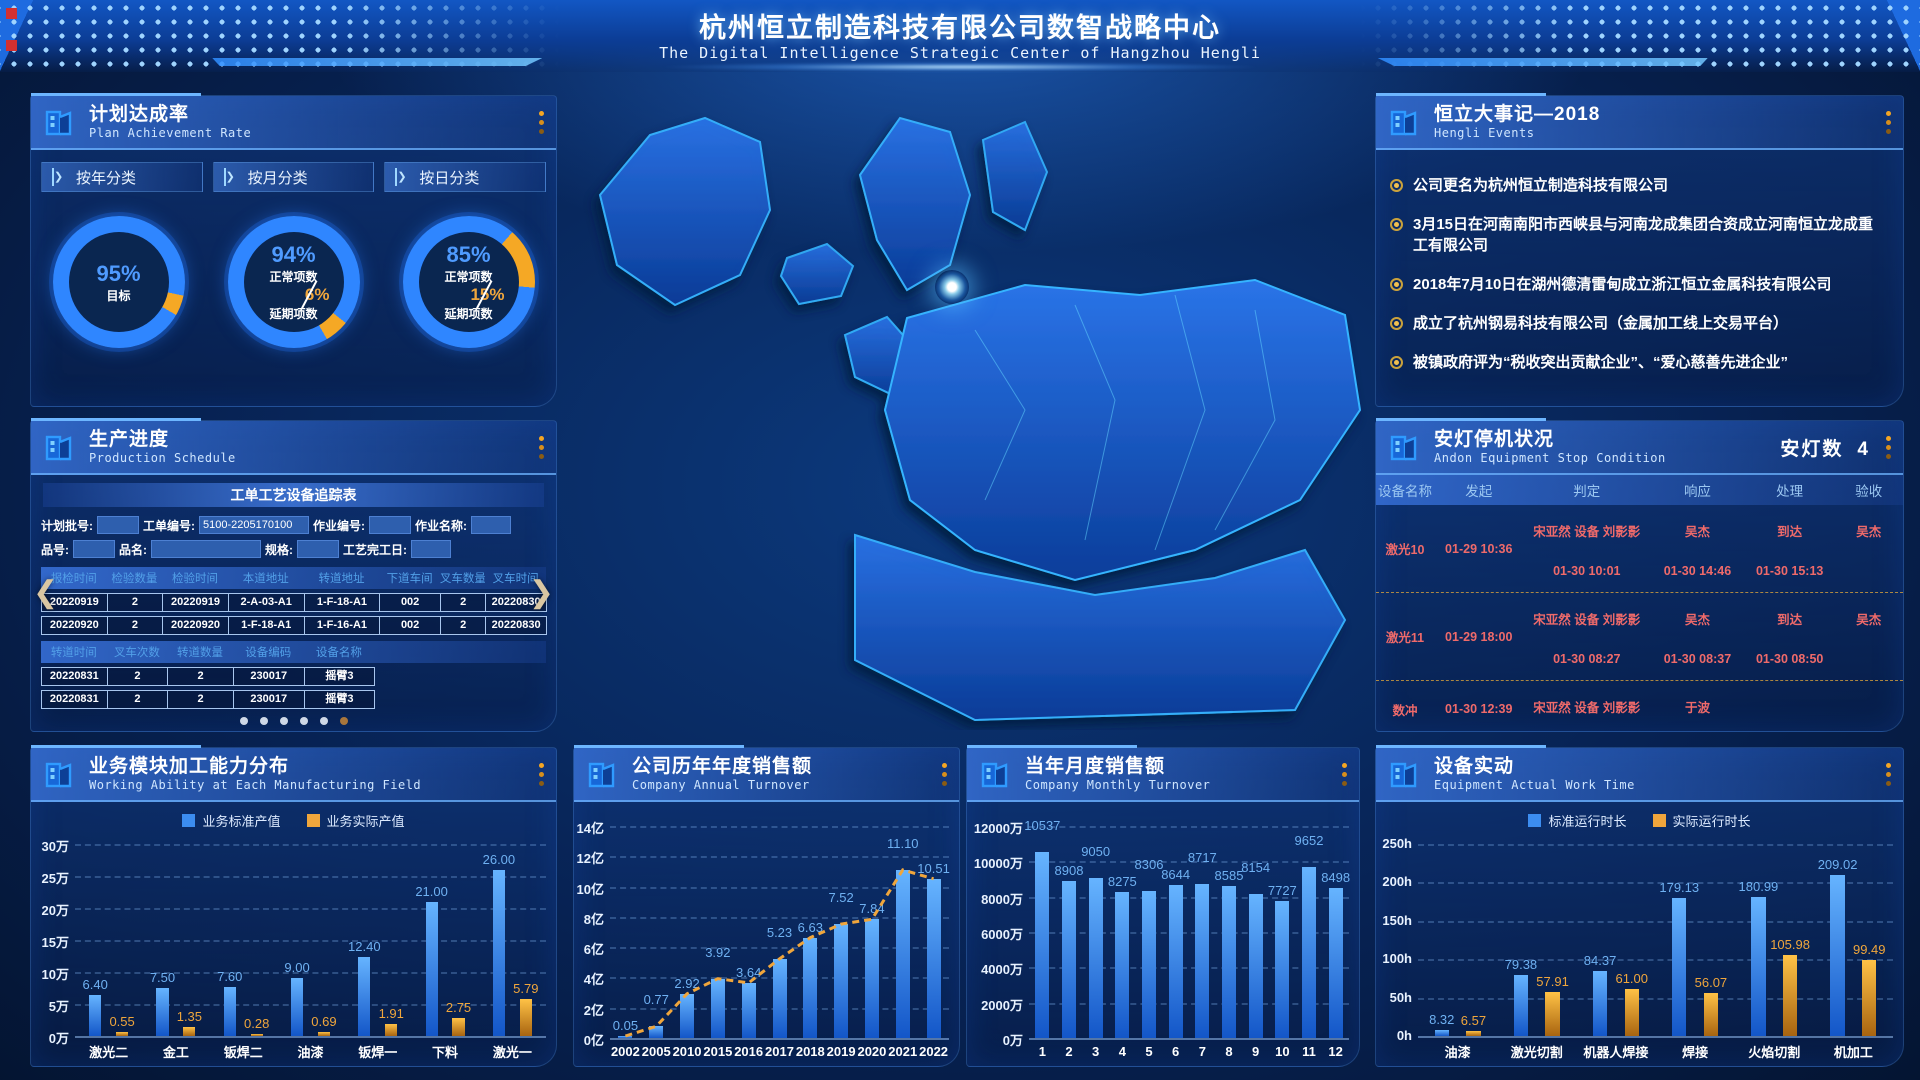 The width and height of the screenshot is (1920, 1080). What do you see at coordinates (871, 978) in the screenshot?
I see `bar-2020-年度销售额` at bounding box center [871, 978].